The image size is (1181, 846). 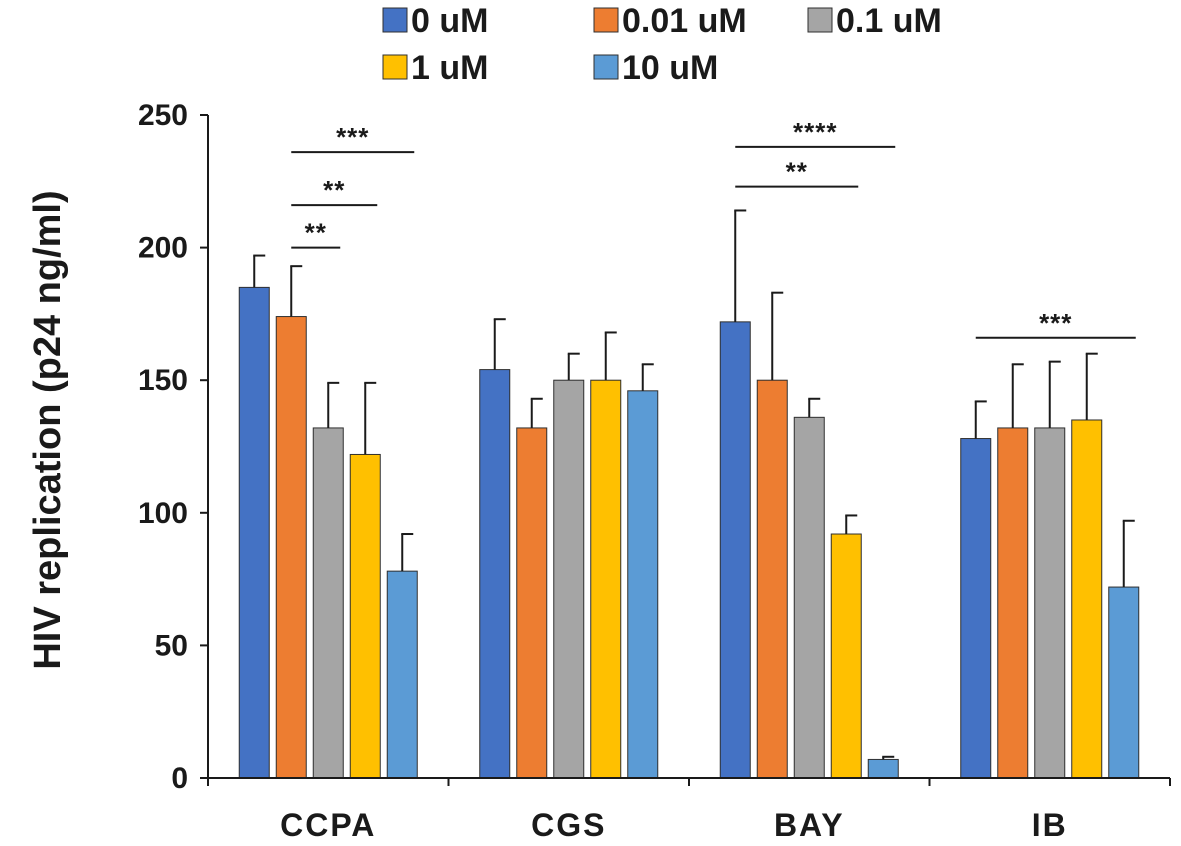 What do you see at coordinates (179, 778) in the screenshot?
I see `y-tick-label: 0` at bounding box center [179, 778].